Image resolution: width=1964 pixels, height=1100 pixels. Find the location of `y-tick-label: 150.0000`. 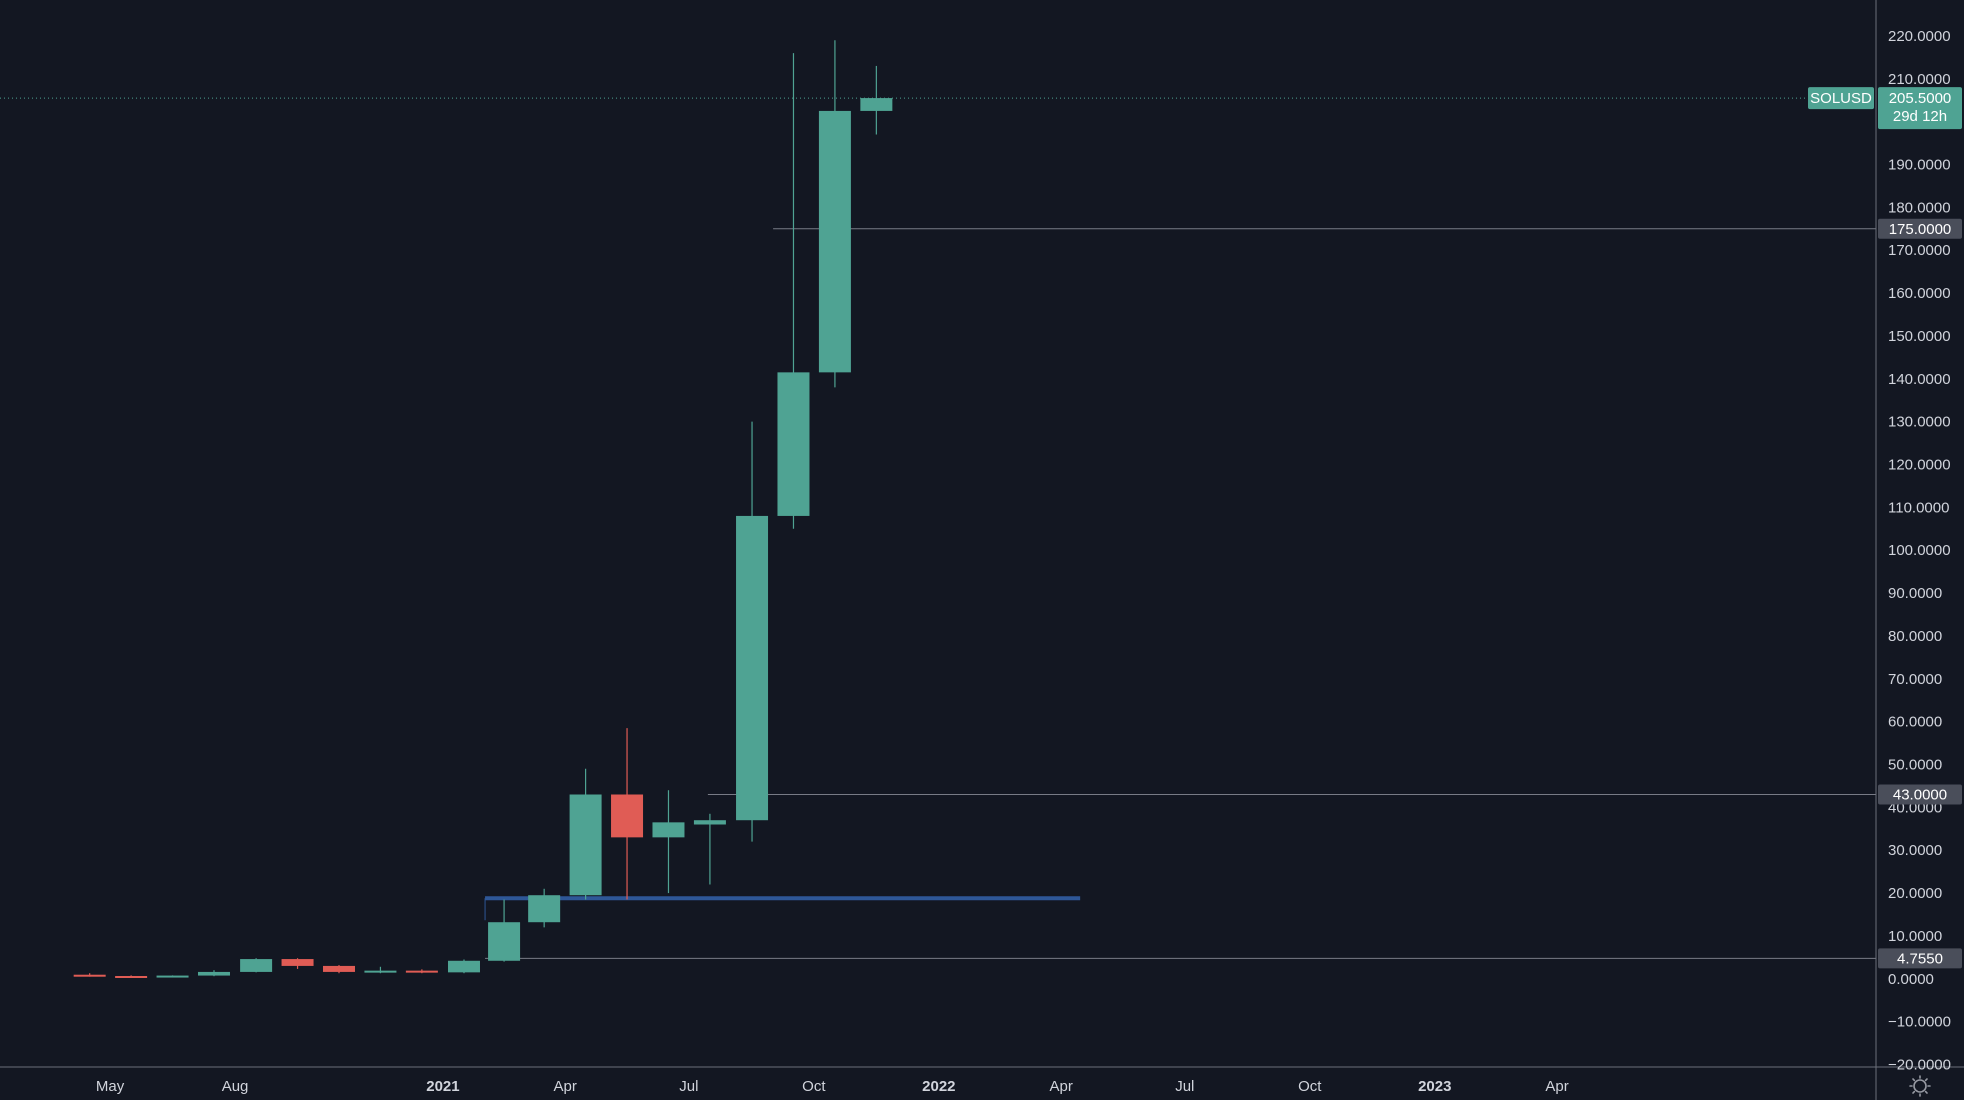

y-tick-label: 150.0000 is located at coordinates (1919, 336).